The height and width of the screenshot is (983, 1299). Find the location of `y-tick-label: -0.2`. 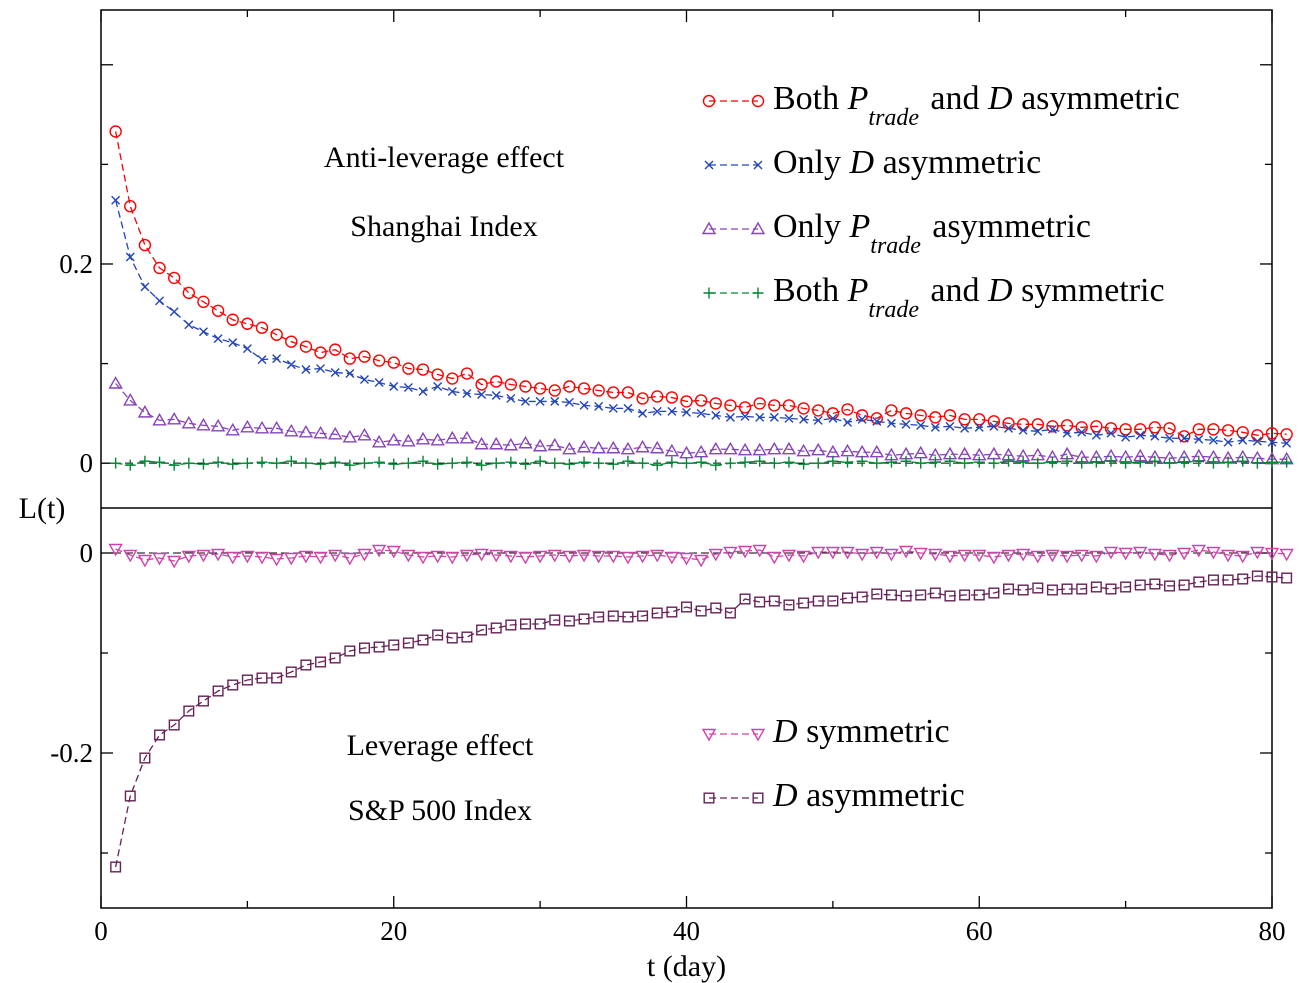

y-tick-label: -0.2 is located at coordinates (71, 753).